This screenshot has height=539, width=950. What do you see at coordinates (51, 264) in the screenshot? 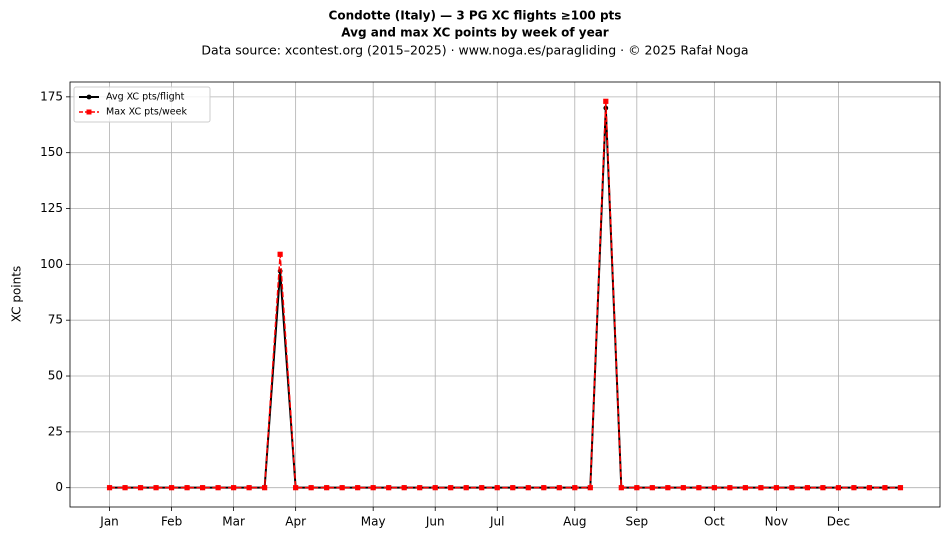
I see `y-tick-label: 100` at bounding box center [51, 264].